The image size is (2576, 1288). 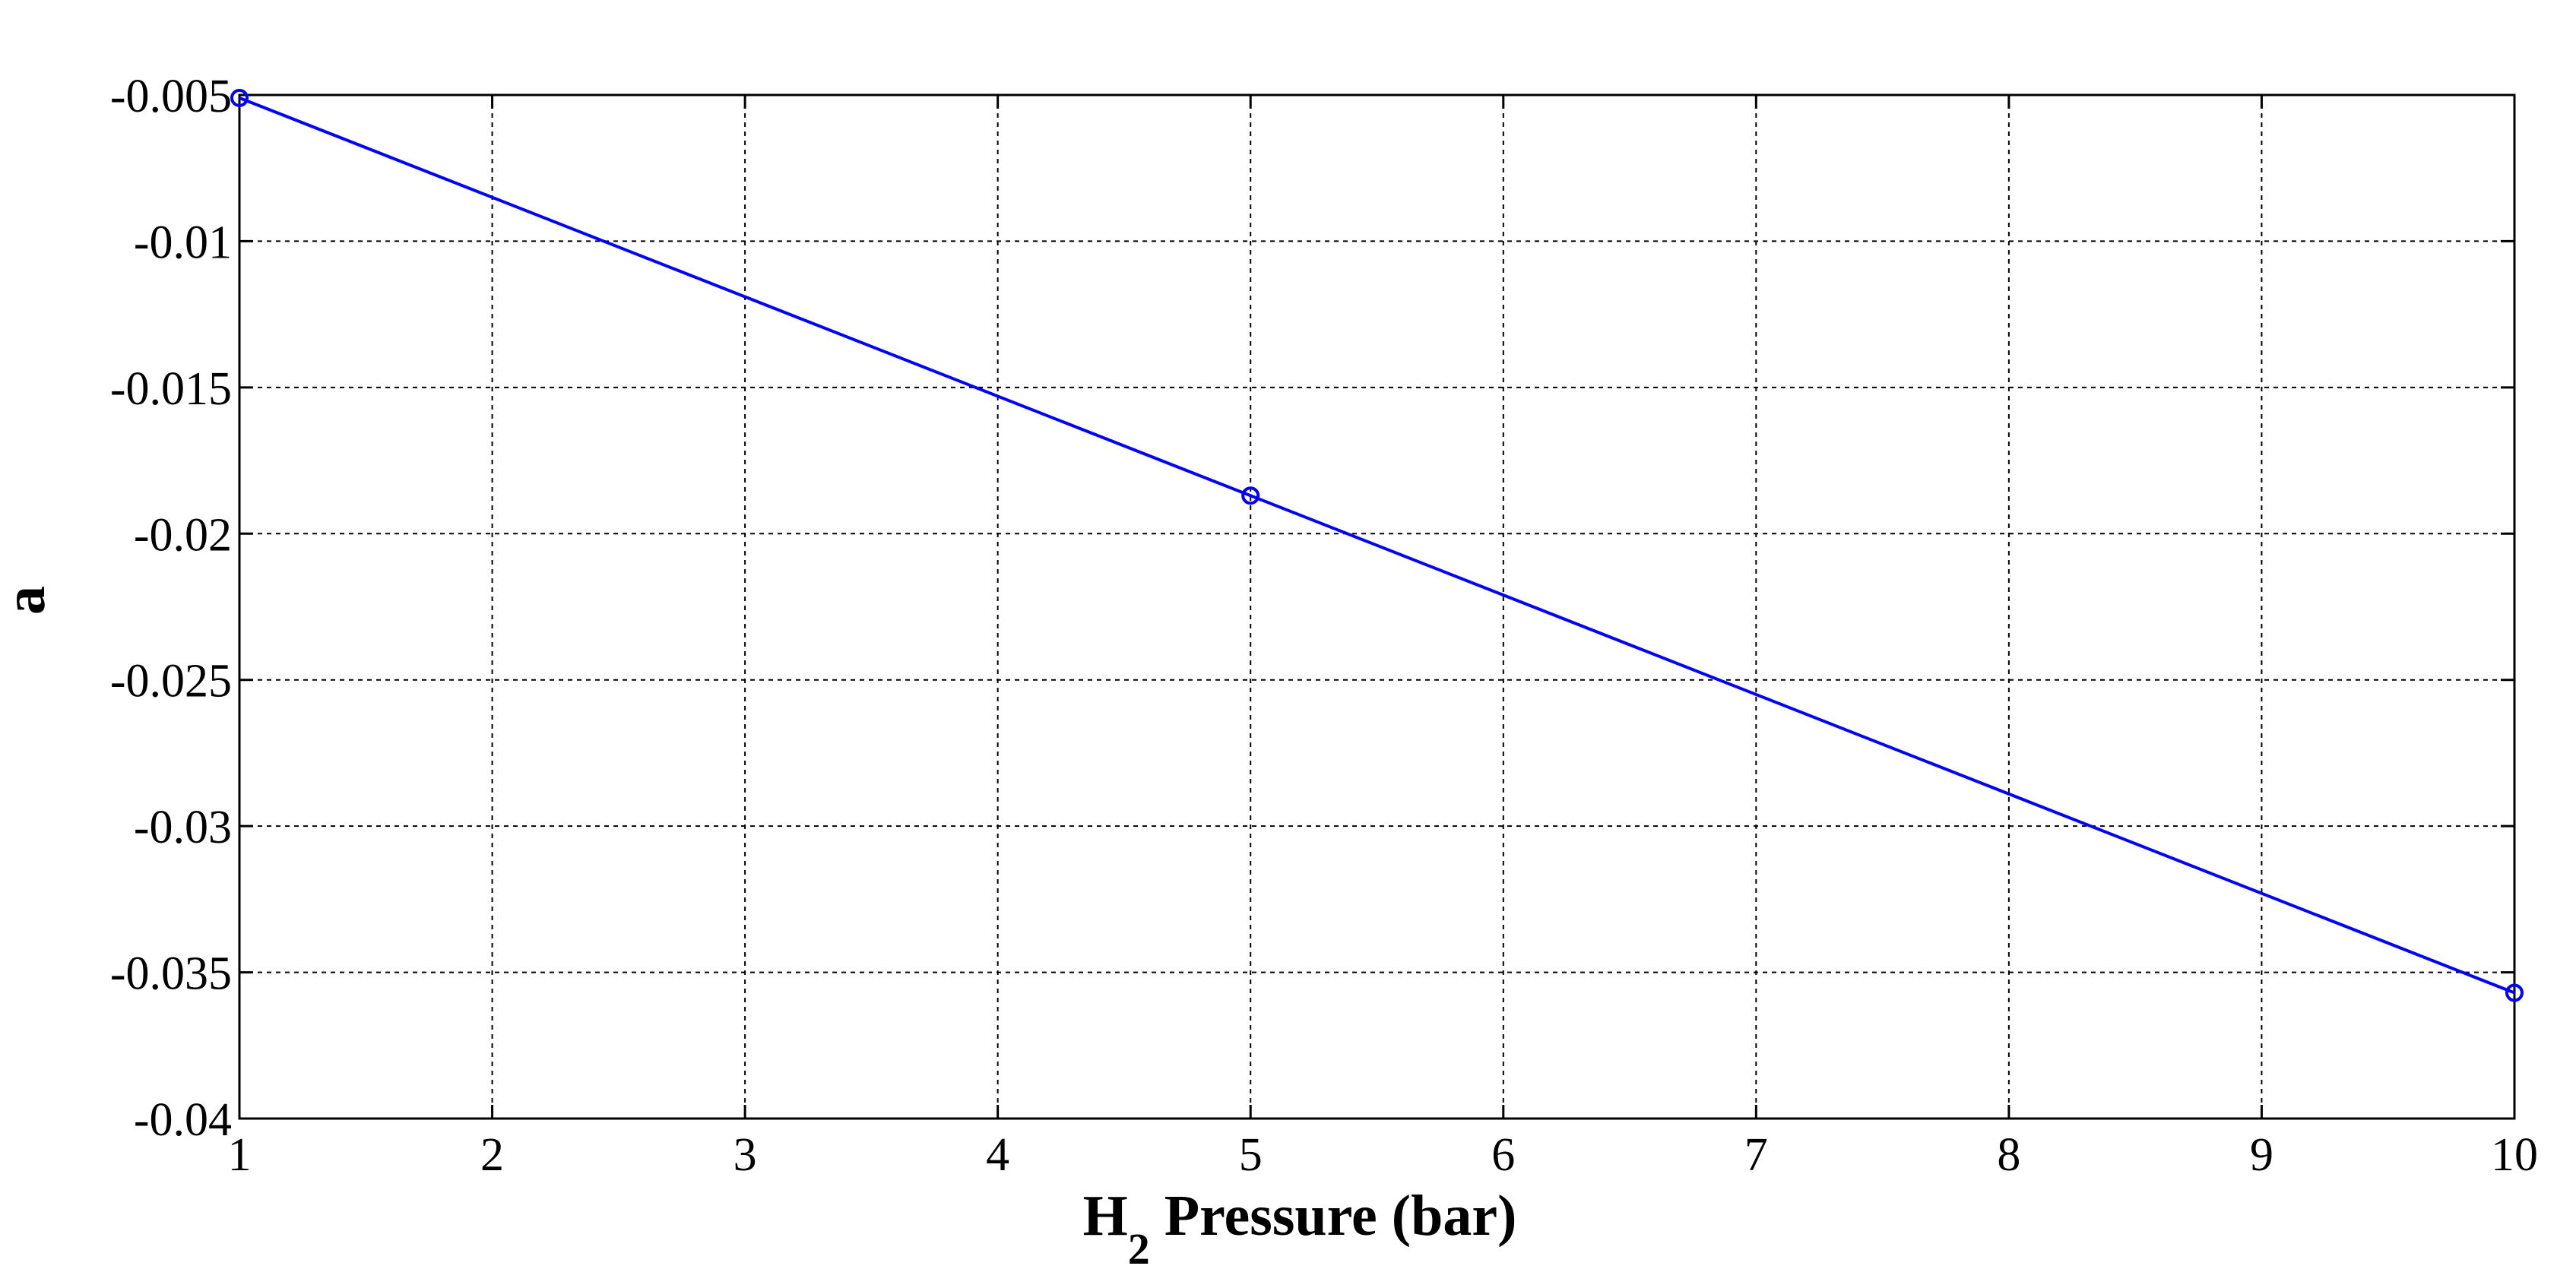 What do you see at coordinates (997, 1155) in the screenshot?
I see `x-tick-label: 4` at bounding box center [997, 1155].